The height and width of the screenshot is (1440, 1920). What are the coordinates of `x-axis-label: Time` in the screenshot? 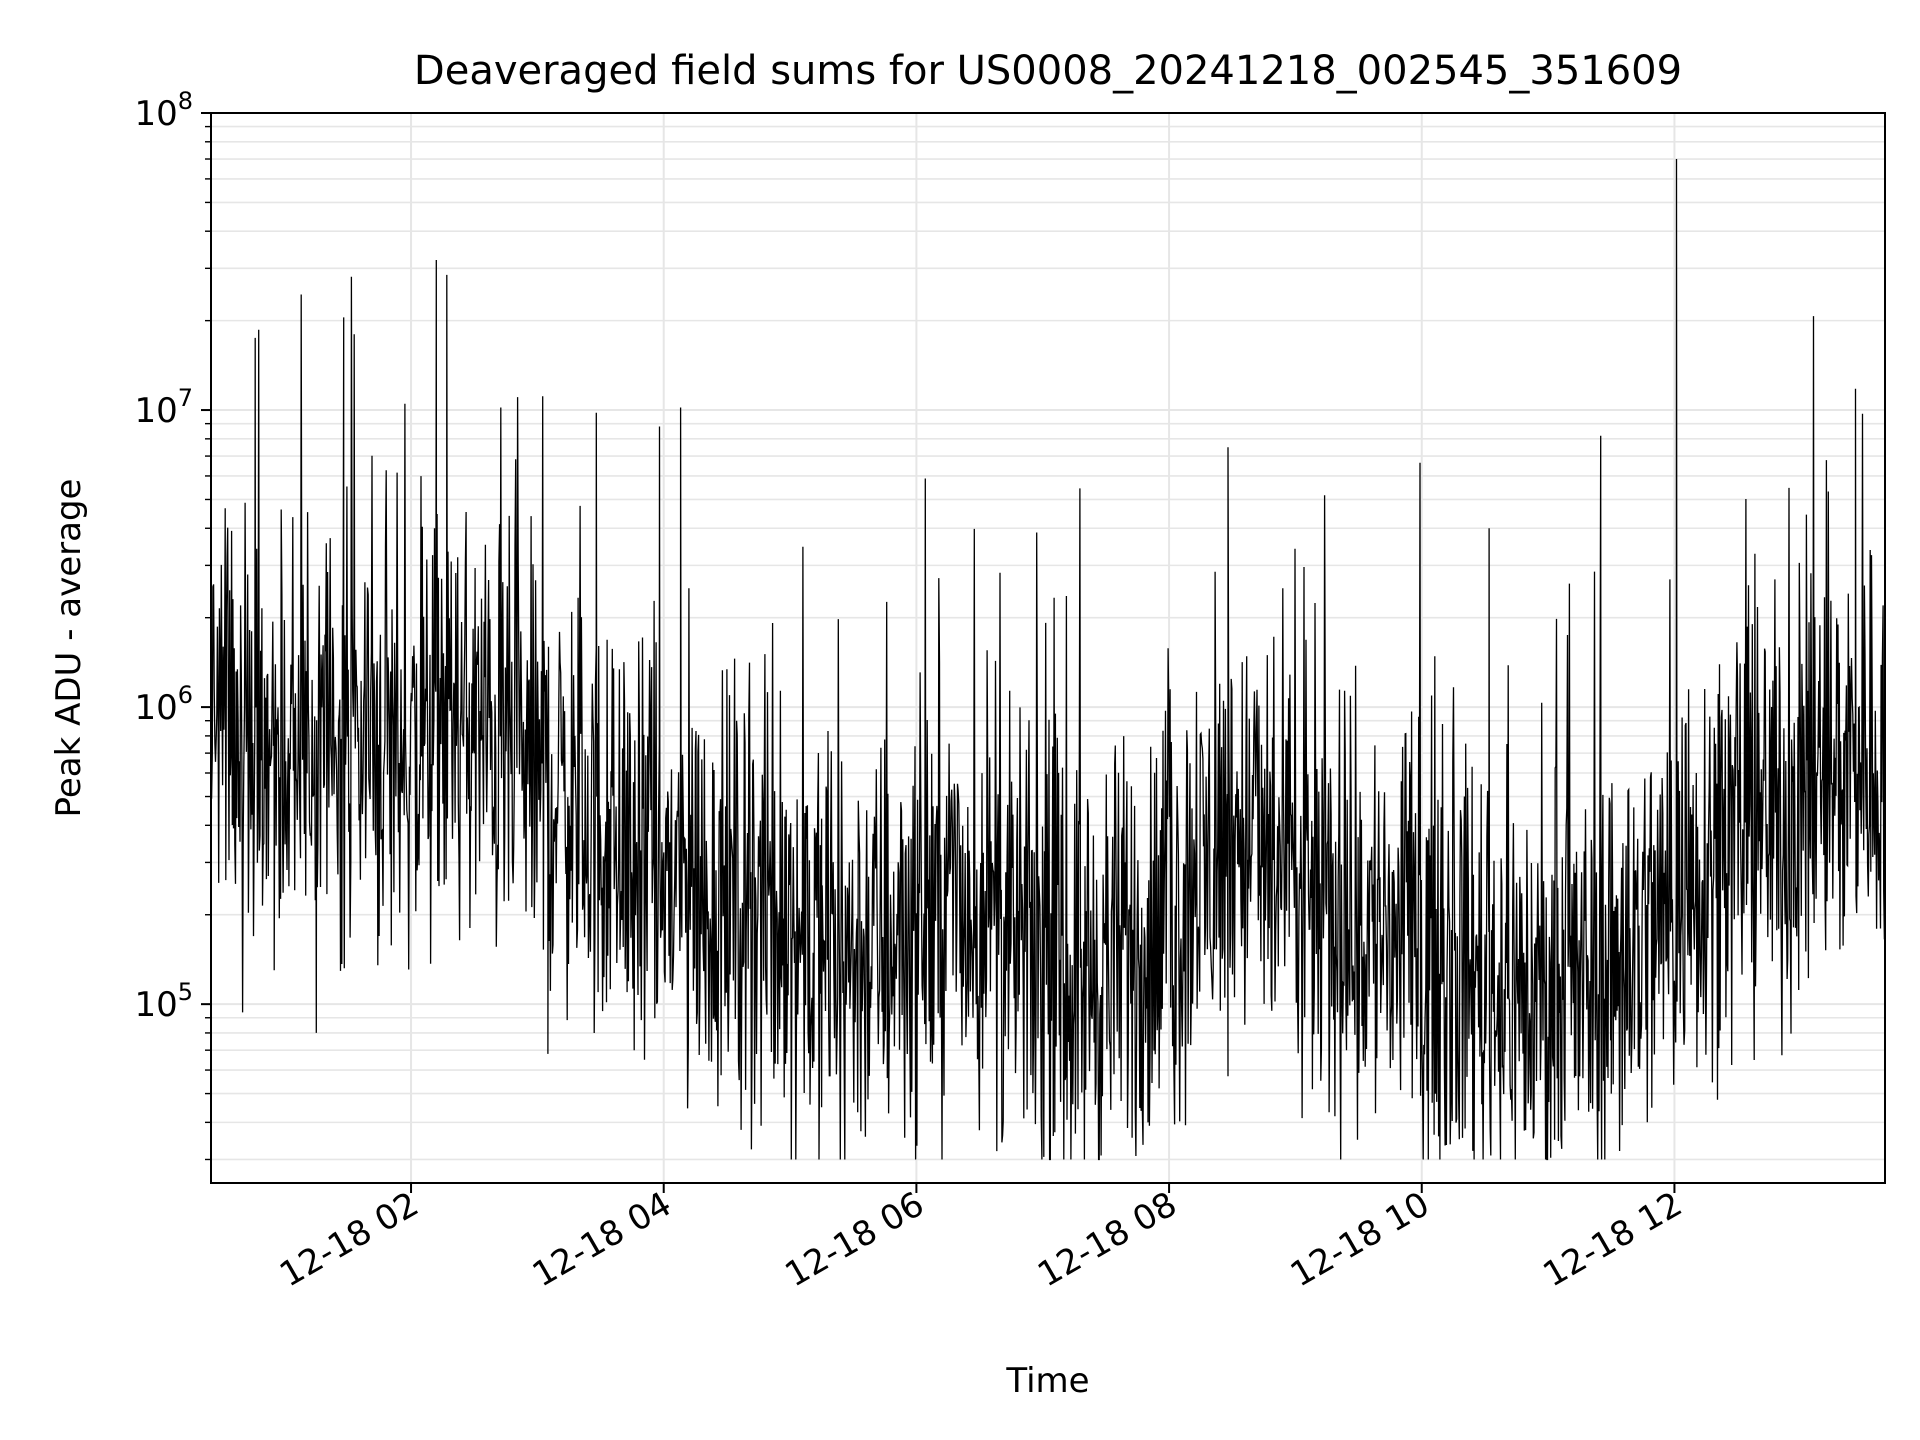 It's located at (1047, 1381).